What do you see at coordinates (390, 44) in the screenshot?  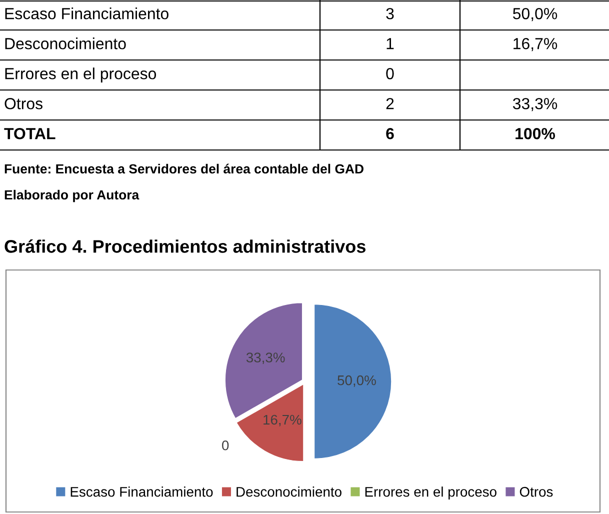 I see `text: 1` at bounding box center [390, 44].